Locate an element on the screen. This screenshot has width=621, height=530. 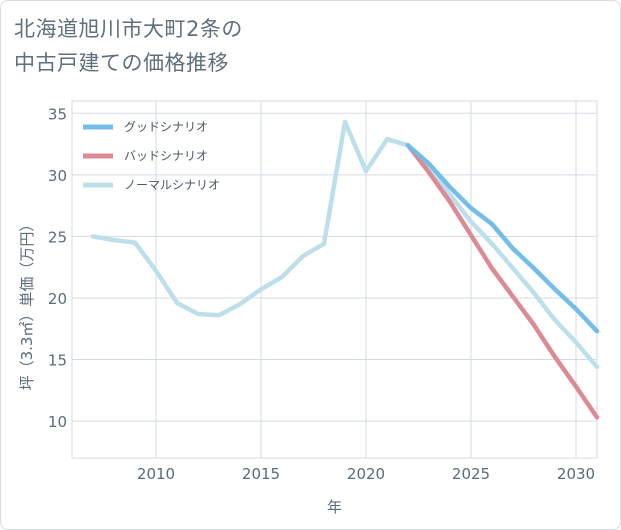
x-axis-title: 年 is located at coordinates (334, 507).